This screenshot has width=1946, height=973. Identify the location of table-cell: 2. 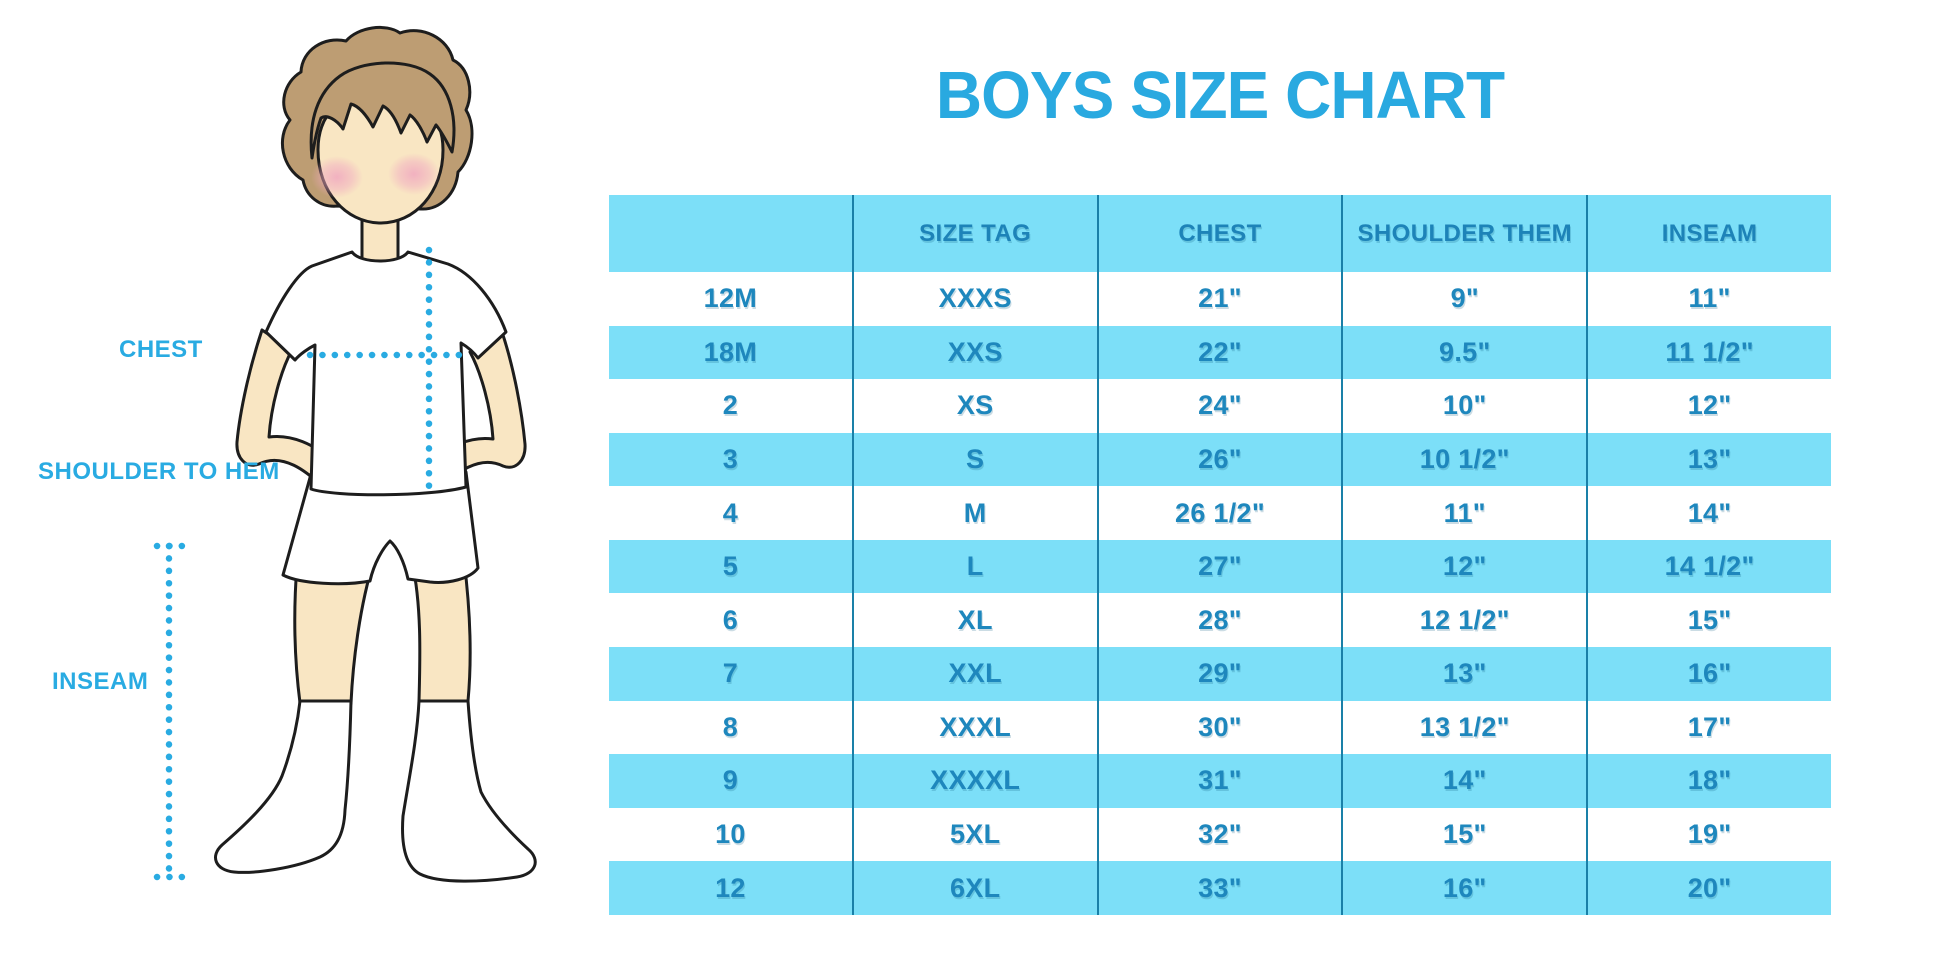
(730, 405).